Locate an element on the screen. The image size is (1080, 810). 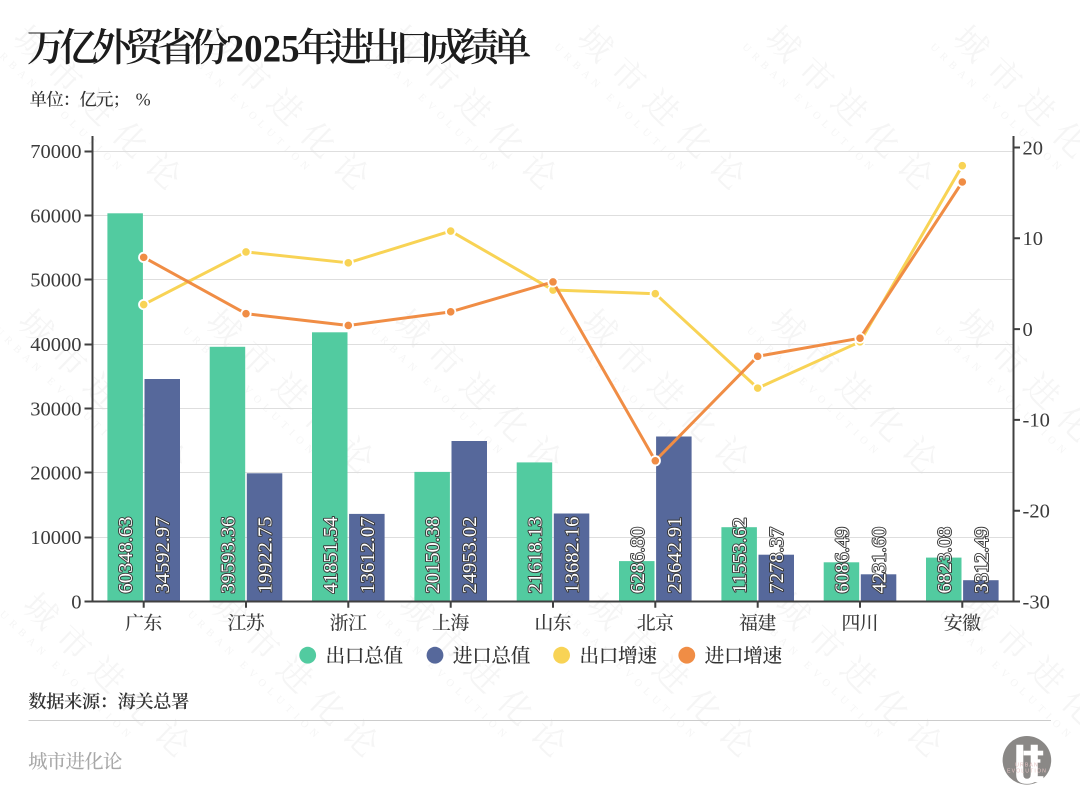
svg-text: URBAN is located at coordinates (1027, 765).